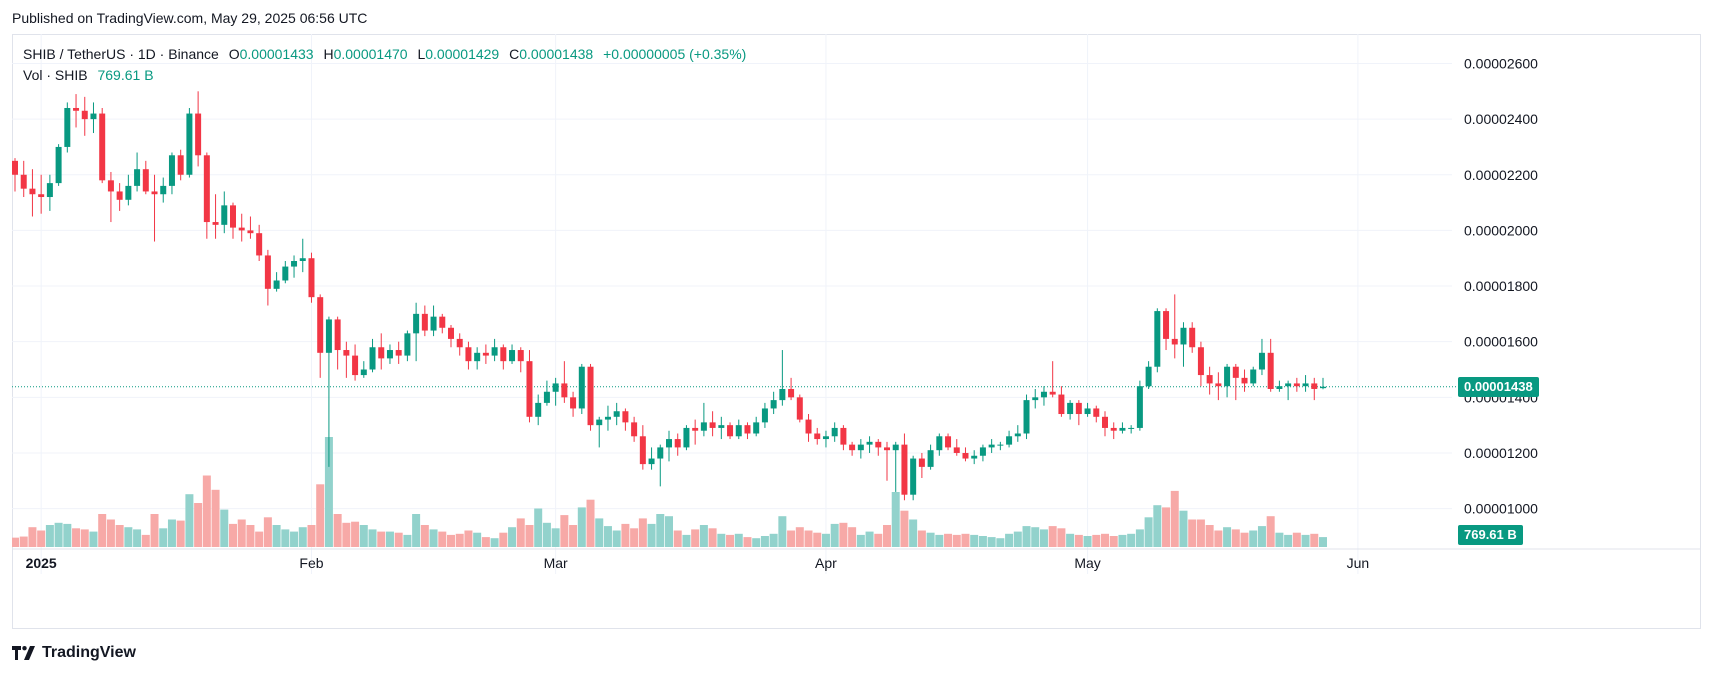 This screenshot has width=1713, height=676. I want to click on volume-label: Vol · SHIB, so click(55, 75).